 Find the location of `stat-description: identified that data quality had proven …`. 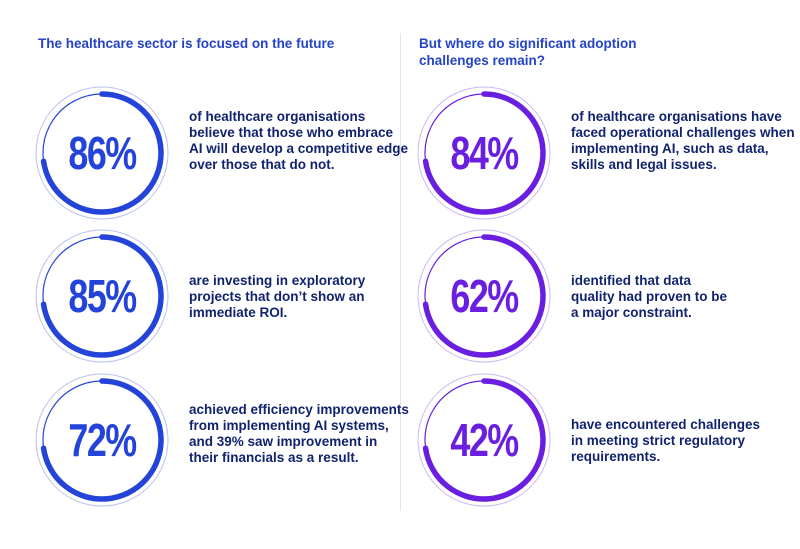

stat-description: identified that data quality had proven … is located at coordinates (649, 296).